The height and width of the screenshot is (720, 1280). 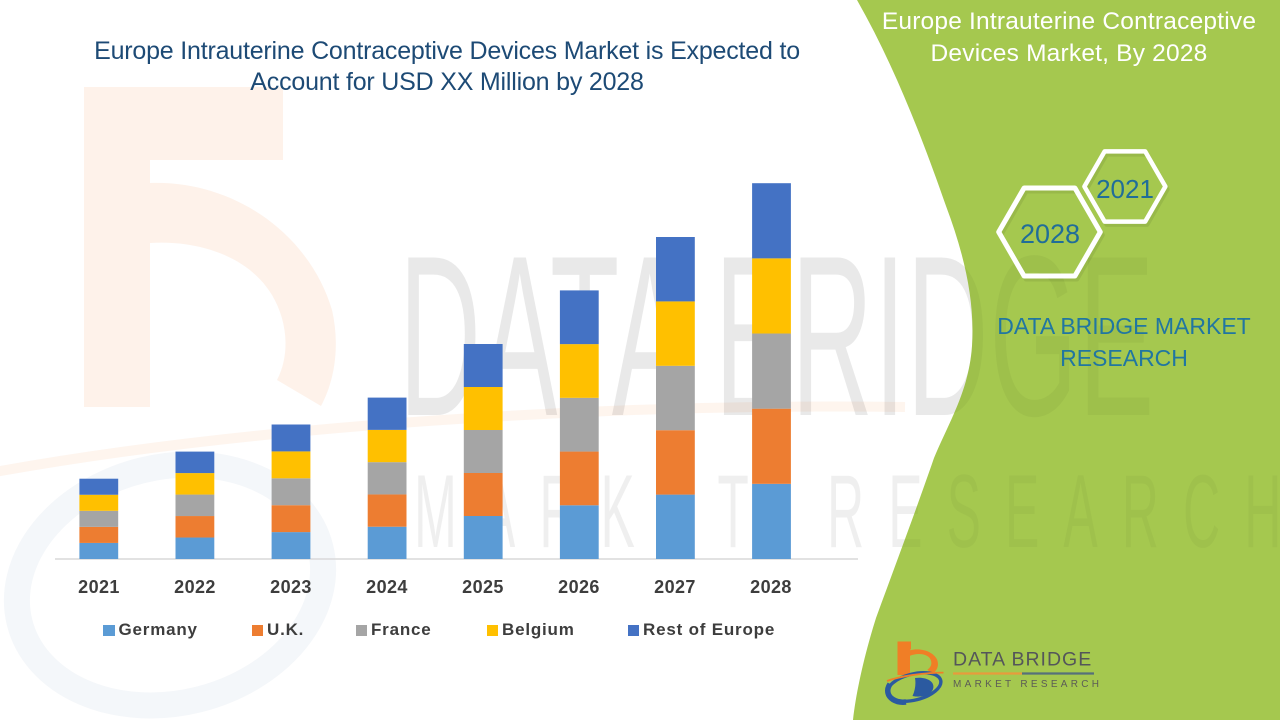 What do you see at coordinates (1027, 684) in the screenshot?
I see `svg-text: MARKET RESEARCH` at bounding box center [1027, 684].